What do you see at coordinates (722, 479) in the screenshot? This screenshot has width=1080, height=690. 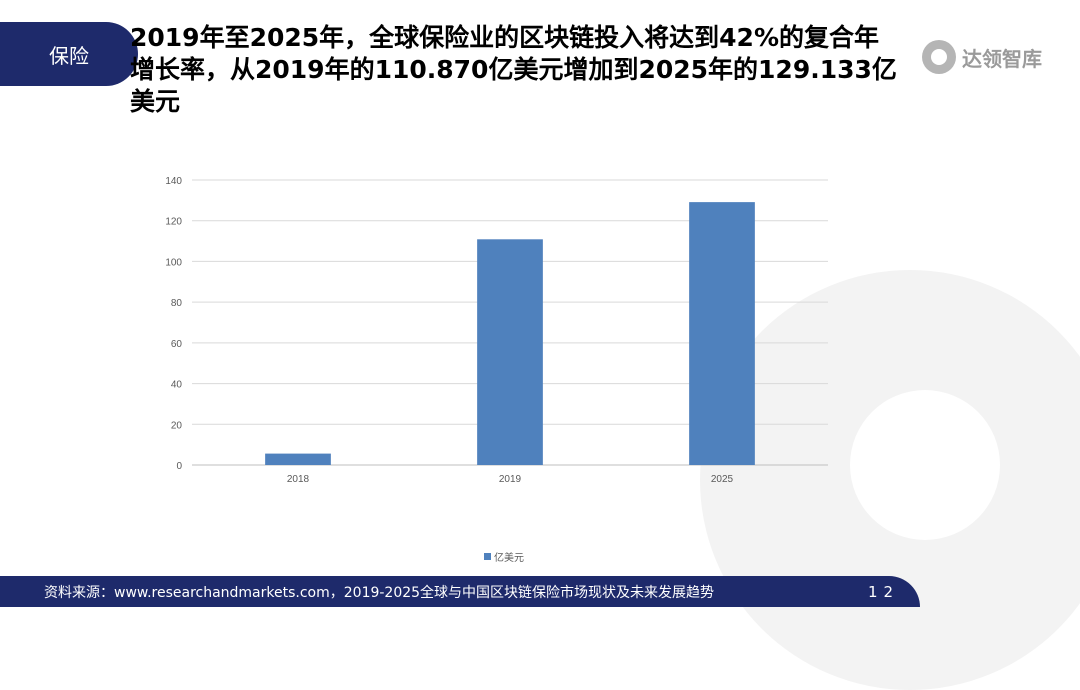 I see `x-tick-label: 2025` at bounding box center [722, 479].